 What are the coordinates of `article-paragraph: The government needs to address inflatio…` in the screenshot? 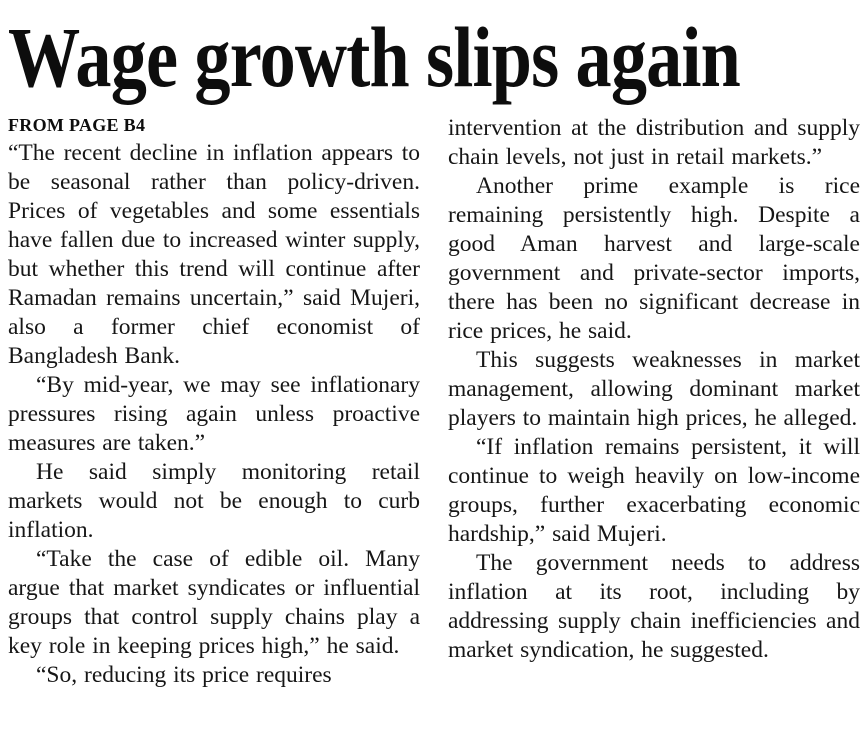 It's located at (654, 606).